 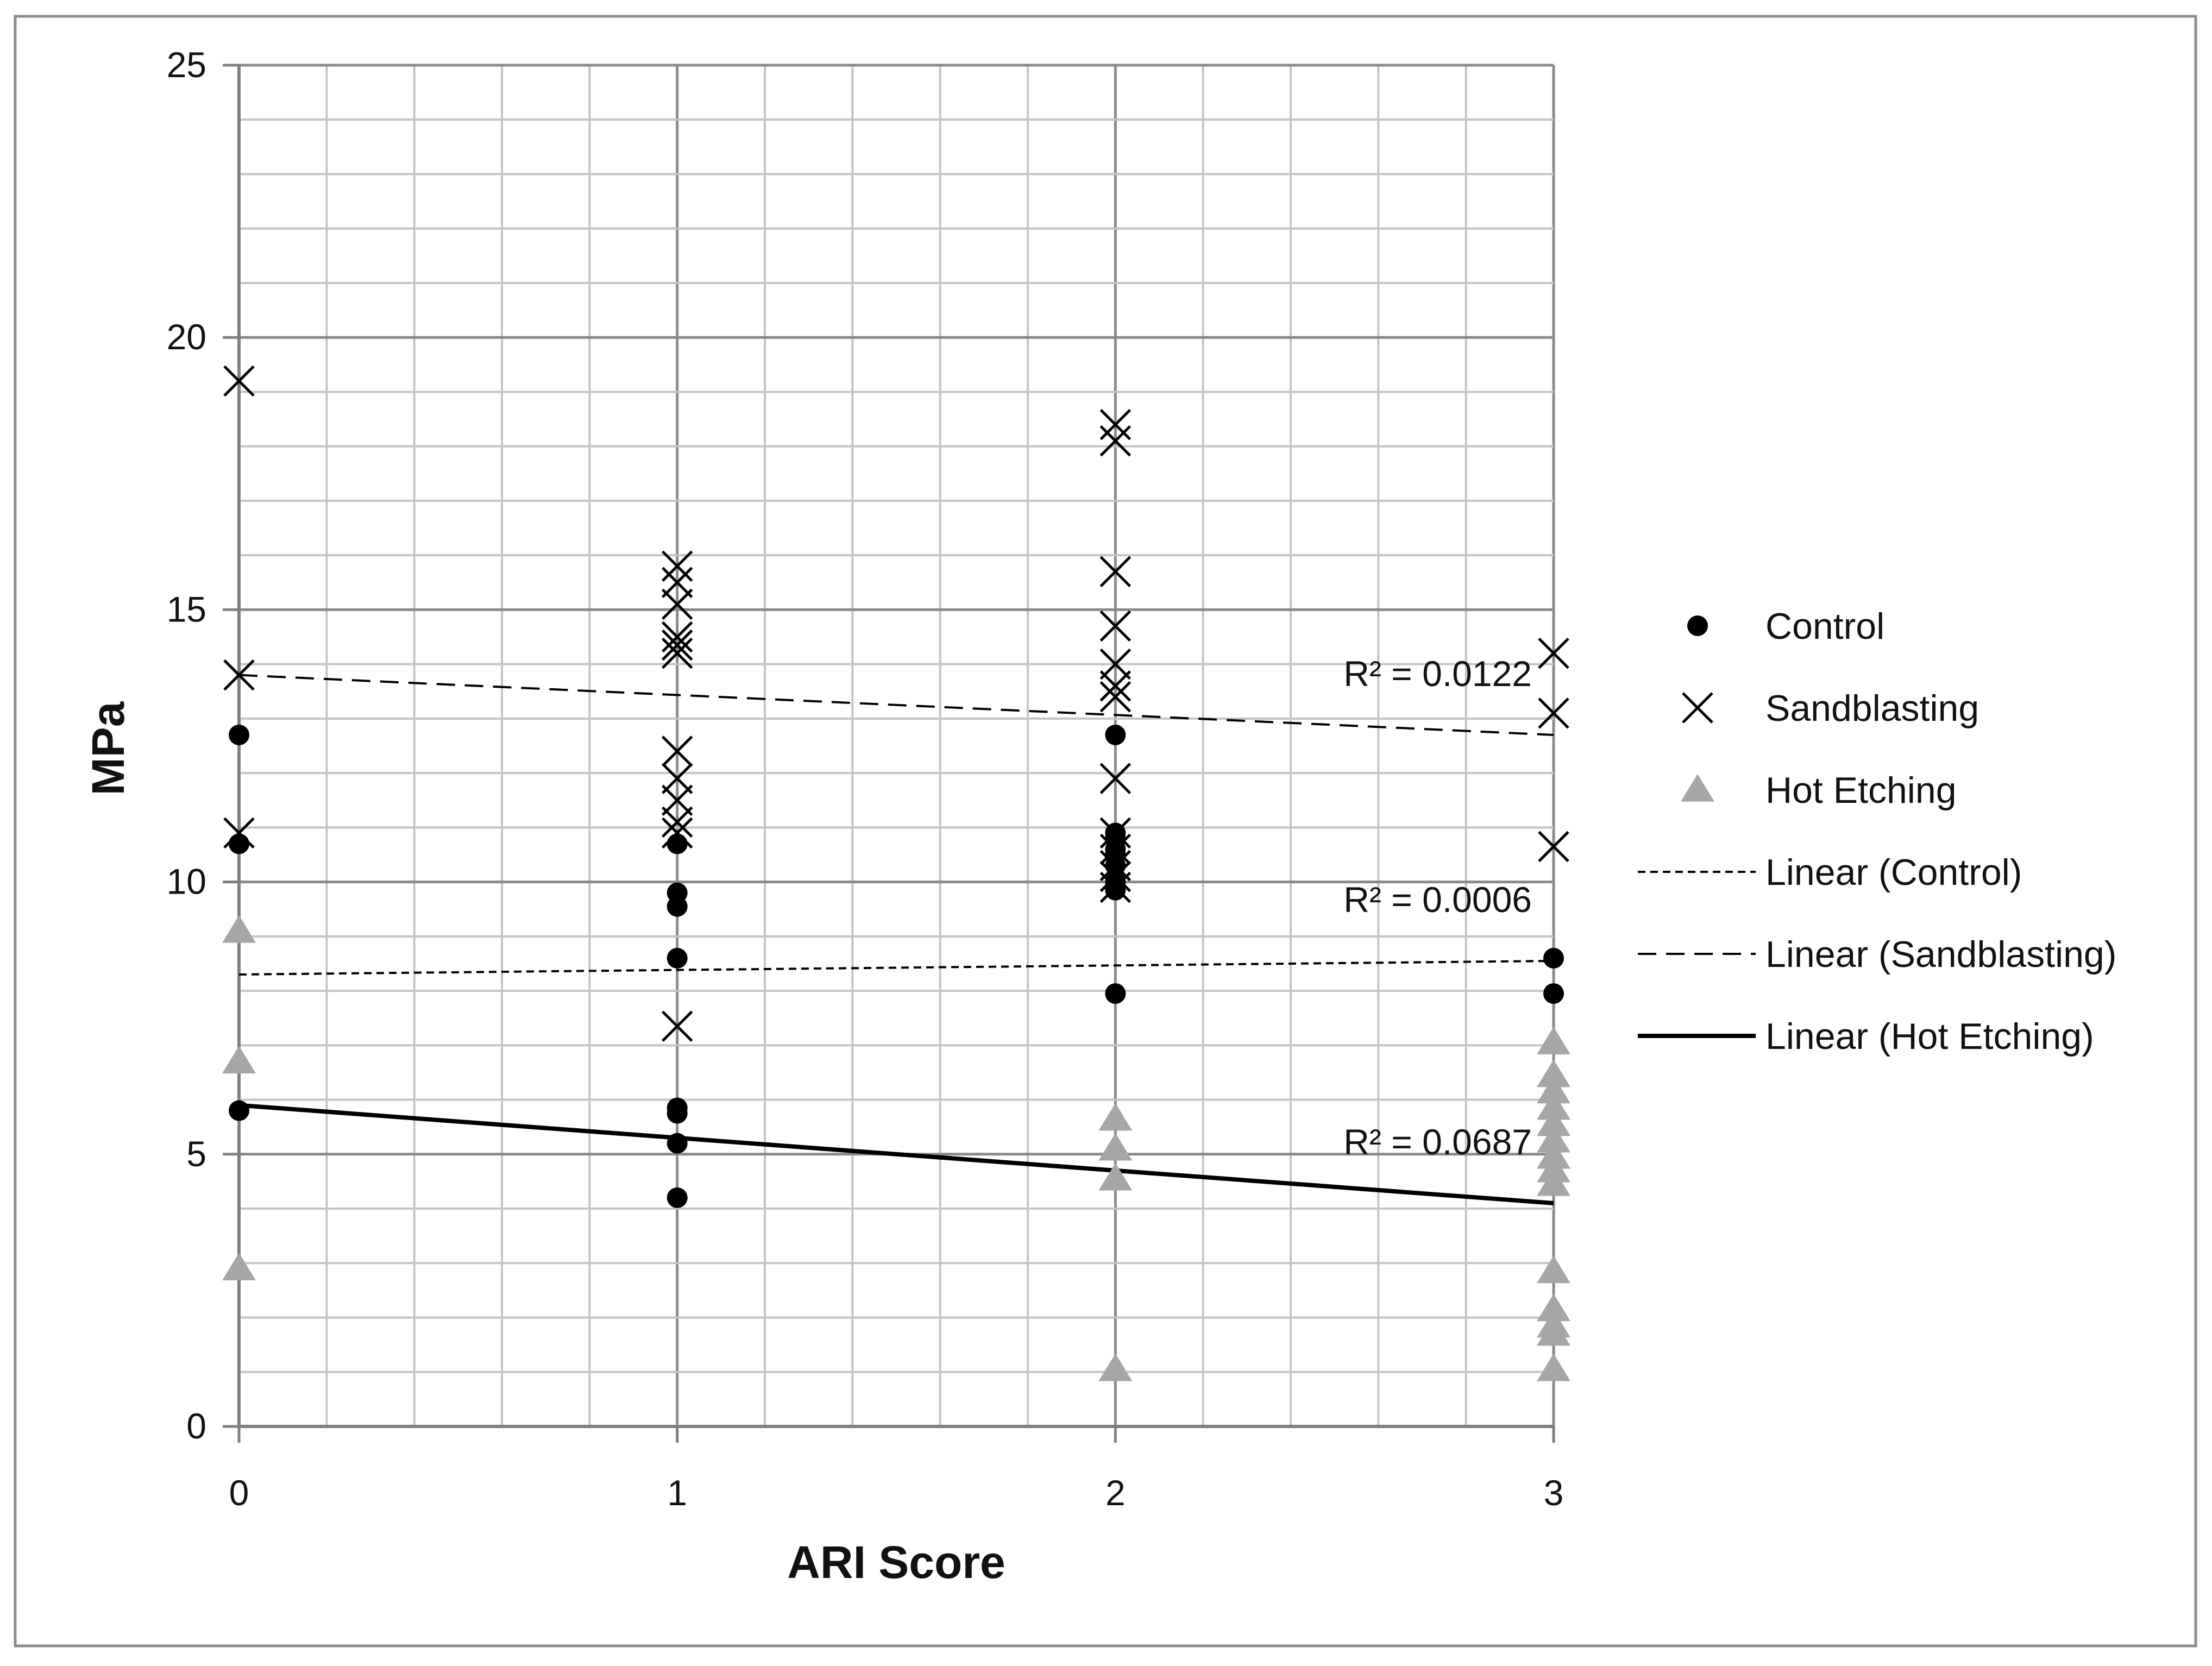 I want to click on legend-symbol-circle, so click(x=1697, y=625).